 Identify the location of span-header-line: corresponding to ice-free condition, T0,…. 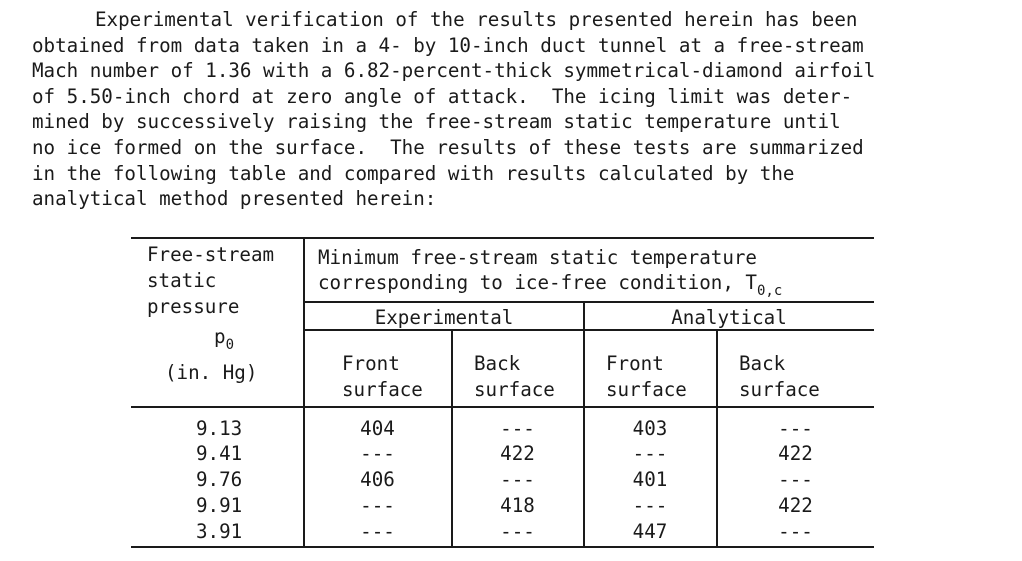
(550, 284).